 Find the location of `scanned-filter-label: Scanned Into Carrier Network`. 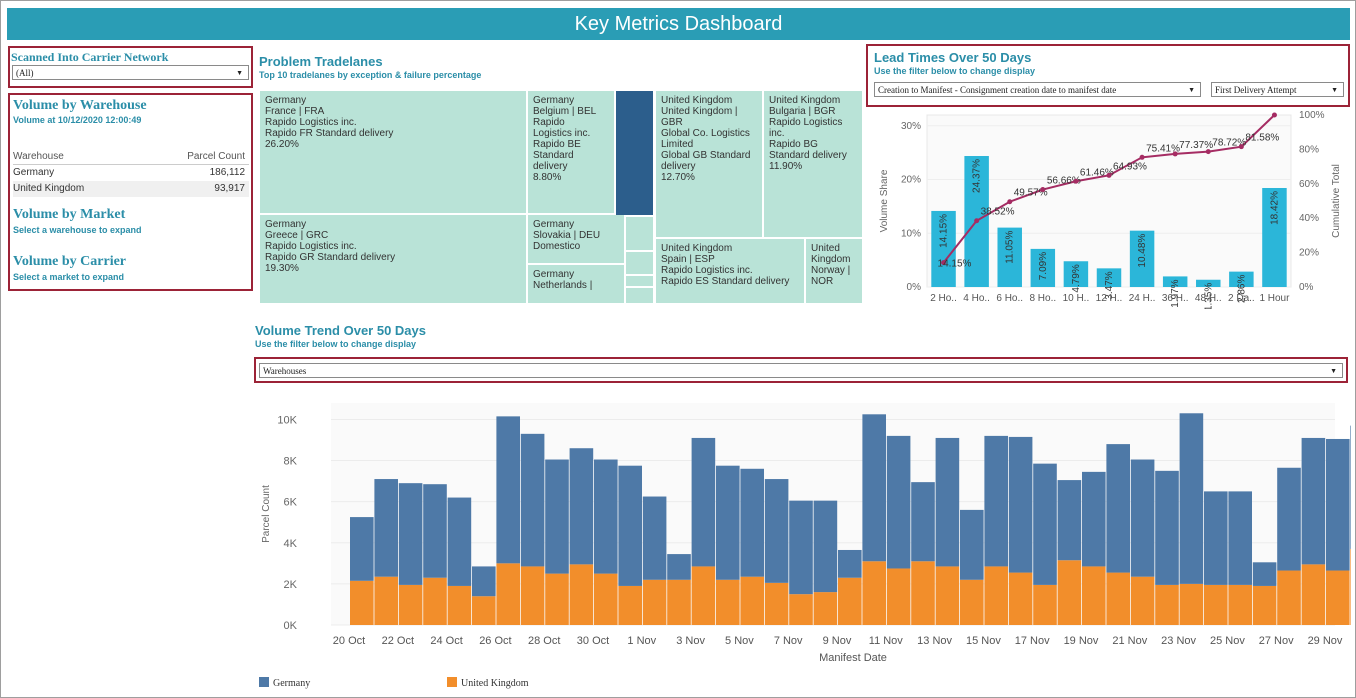

scanned-filter-label: Scanned Into Carrier Network is located at coordinates (90, 57).